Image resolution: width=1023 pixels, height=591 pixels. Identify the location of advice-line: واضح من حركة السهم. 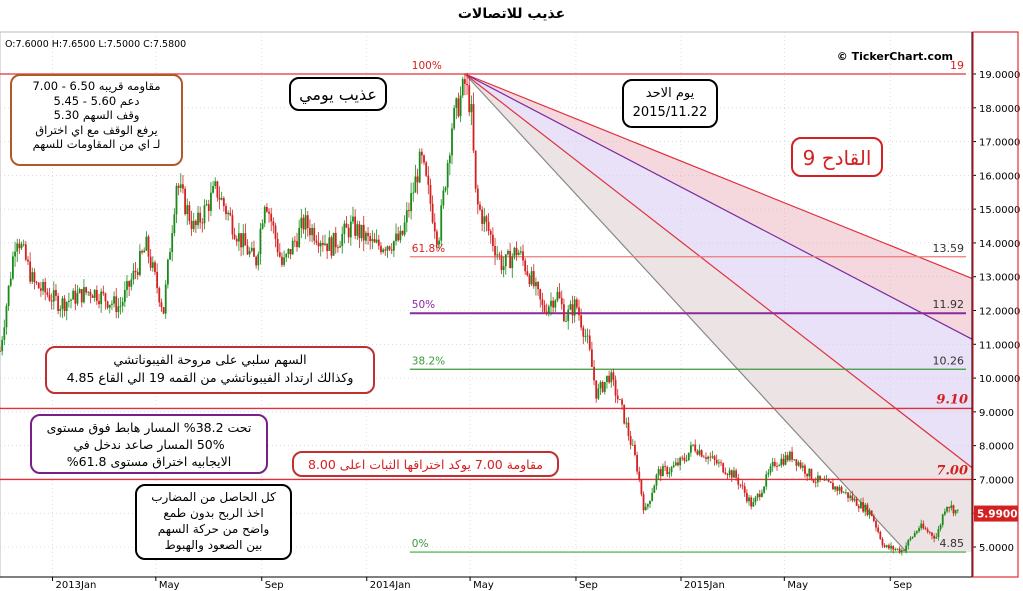
(213, 529).